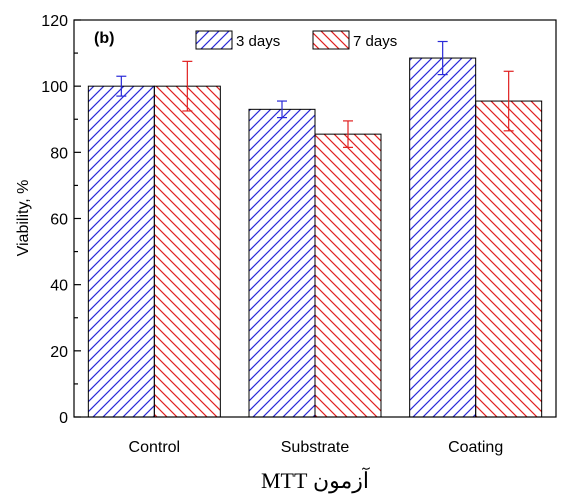  What do you see at coordinates (508, 101) in the screenshot?
I see `error-bar-coating-7-days` at bounding box center [508, 101].